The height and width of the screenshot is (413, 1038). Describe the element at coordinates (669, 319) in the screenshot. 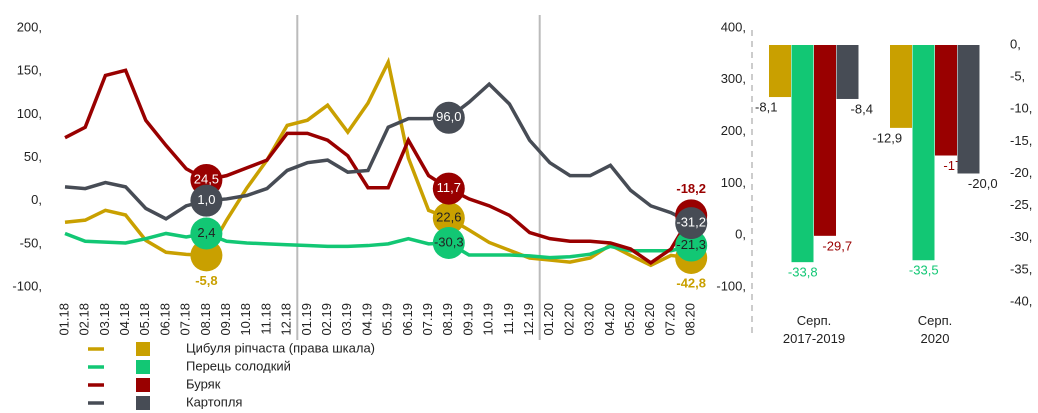

I see `x-tick-label: 07.20` at that location.